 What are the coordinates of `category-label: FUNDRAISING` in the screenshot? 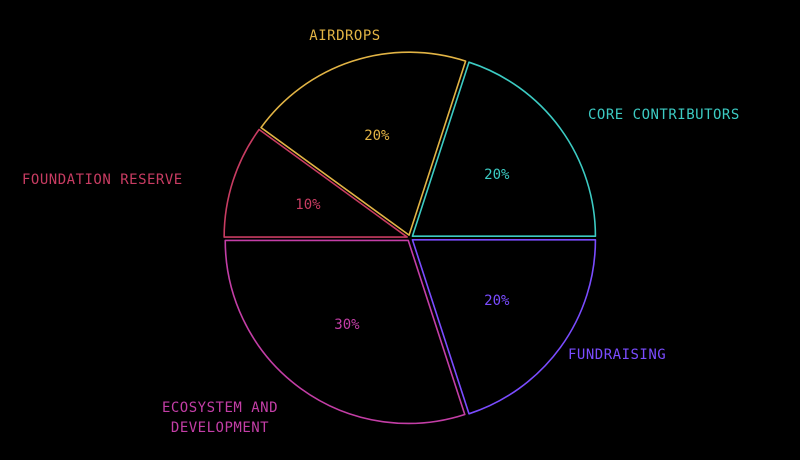 It's located at (617, 355).